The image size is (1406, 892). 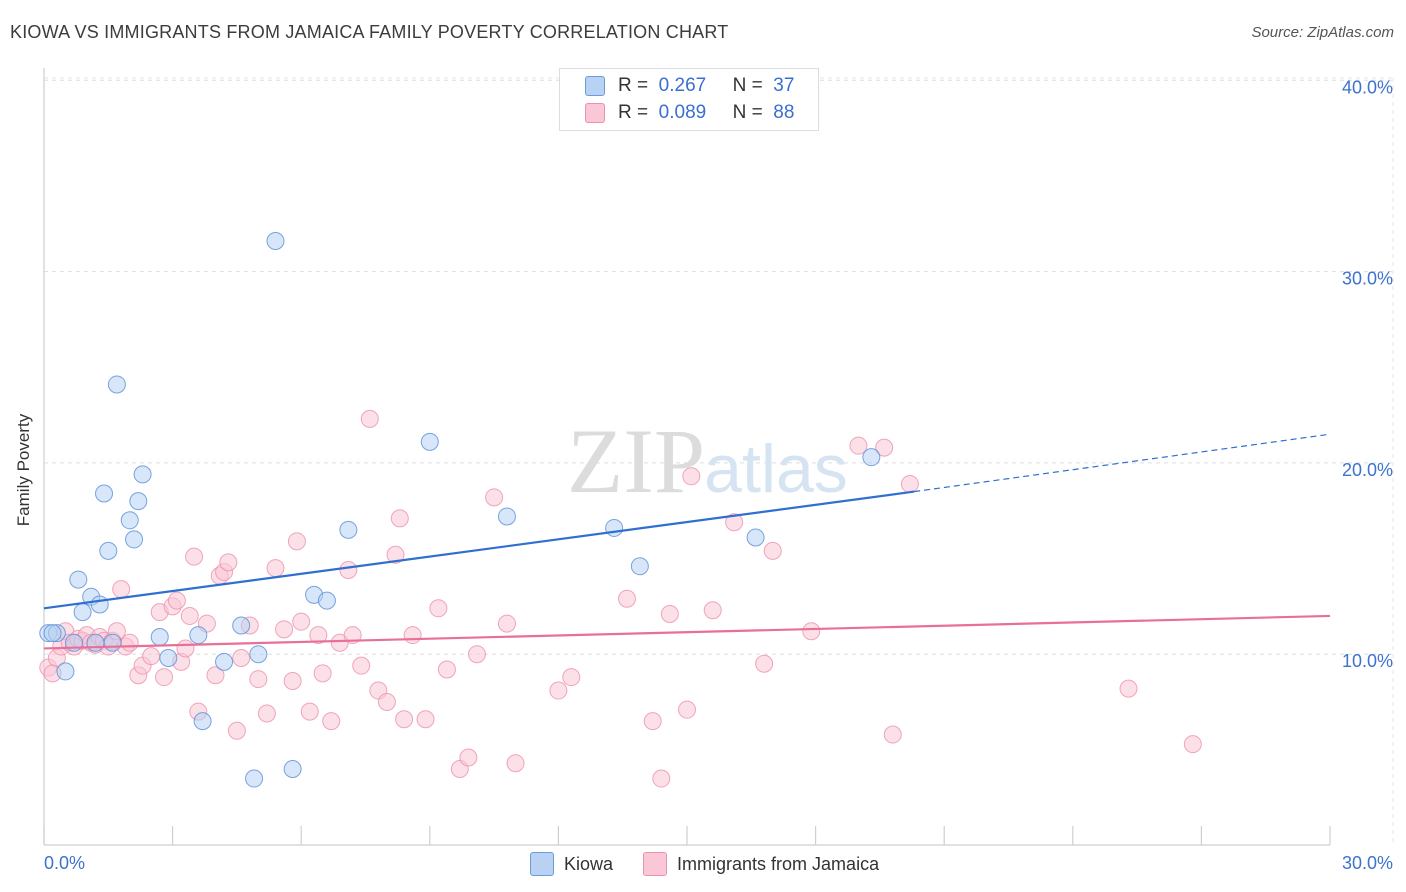 What do you see at coordinates (761, 864) in the screenshot?
I see `legend-item-jamaica: Immigrants from Jamaica` at bounding box center [761, 864].